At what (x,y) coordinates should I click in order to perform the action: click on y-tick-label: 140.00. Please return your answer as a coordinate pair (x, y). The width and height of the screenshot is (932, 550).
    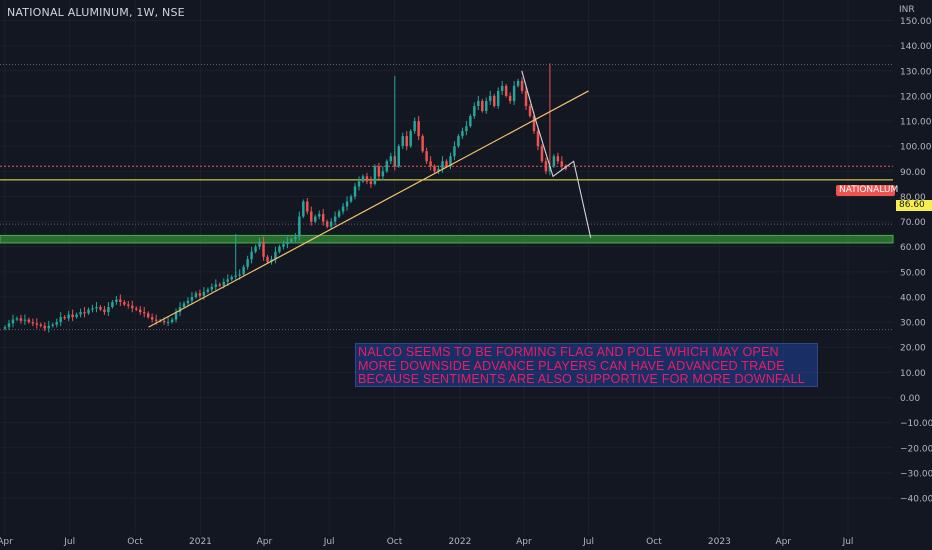
    Looking at the image, I should click on (916, 47).